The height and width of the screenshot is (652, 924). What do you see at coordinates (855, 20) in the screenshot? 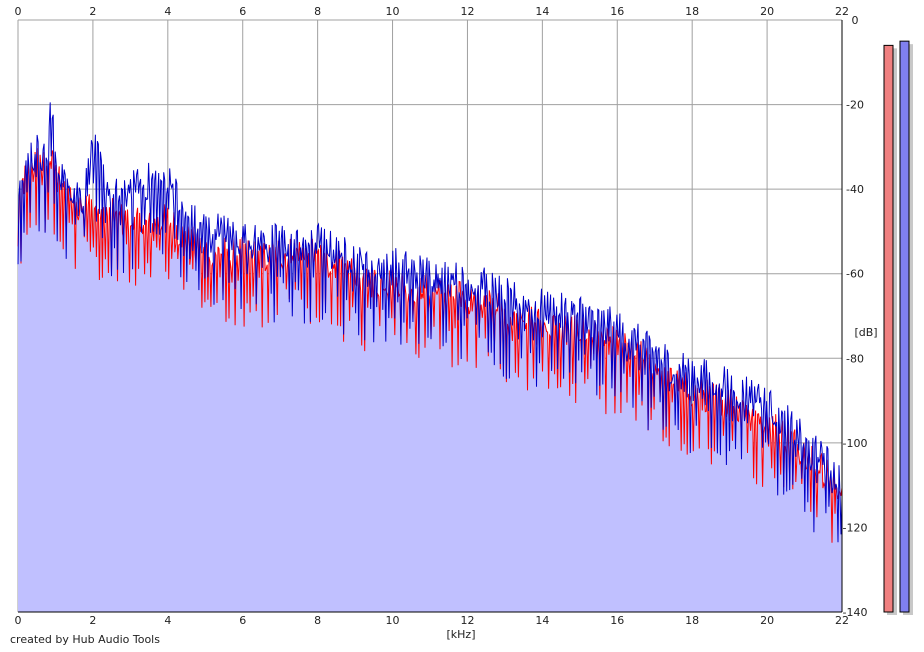
I see `y-tick-label: 0` at bounding box center [855, 20].